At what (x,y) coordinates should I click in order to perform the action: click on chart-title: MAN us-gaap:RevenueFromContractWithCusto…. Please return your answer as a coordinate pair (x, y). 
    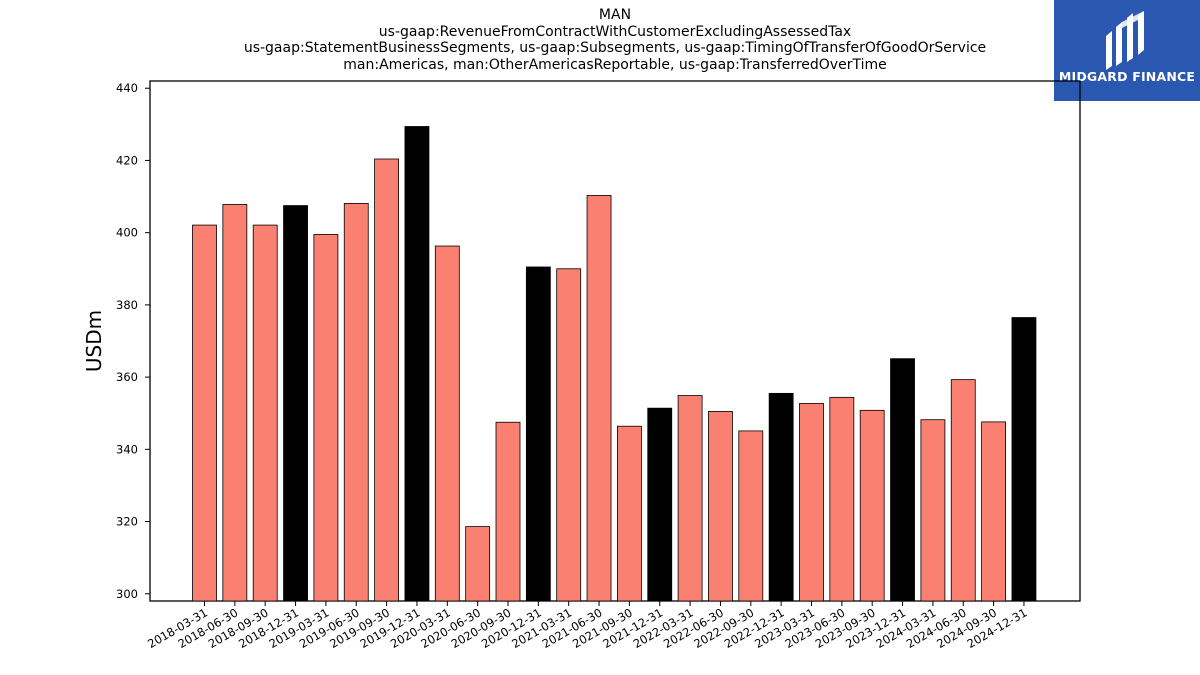
    Looking at the image, I should click on (615, 40).